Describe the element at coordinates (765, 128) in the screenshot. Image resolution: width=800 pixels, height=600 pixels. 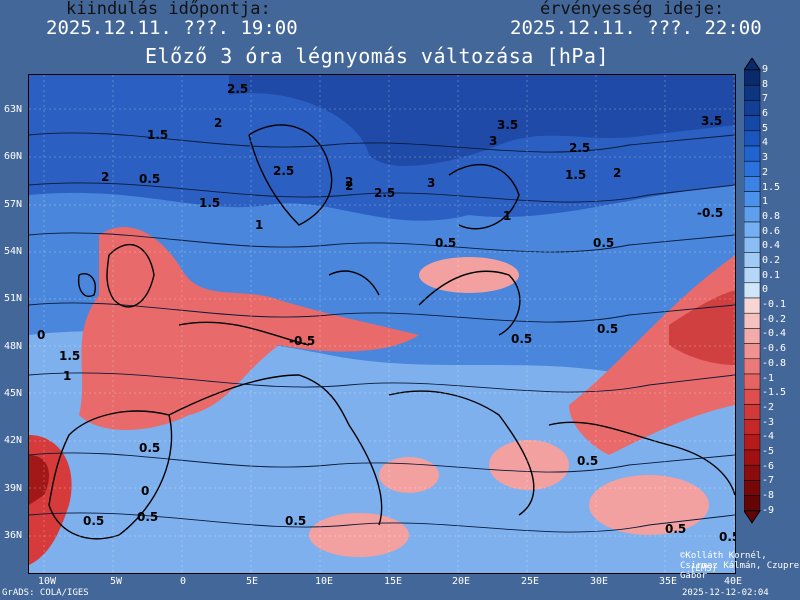
I see `scale-value-label: 5` at that location.